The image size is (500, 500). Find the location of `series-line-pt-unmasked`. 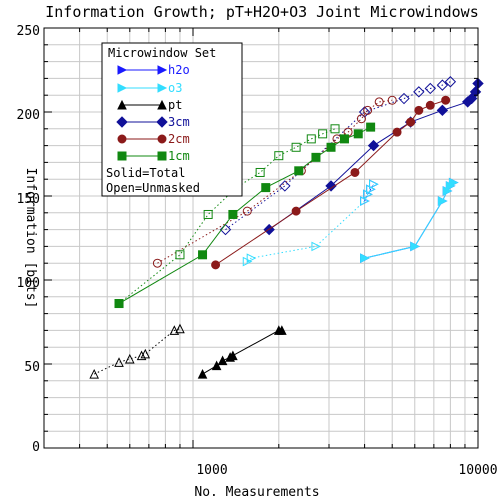

series-line-pt-unmasked is located at coordinates (137, 351).